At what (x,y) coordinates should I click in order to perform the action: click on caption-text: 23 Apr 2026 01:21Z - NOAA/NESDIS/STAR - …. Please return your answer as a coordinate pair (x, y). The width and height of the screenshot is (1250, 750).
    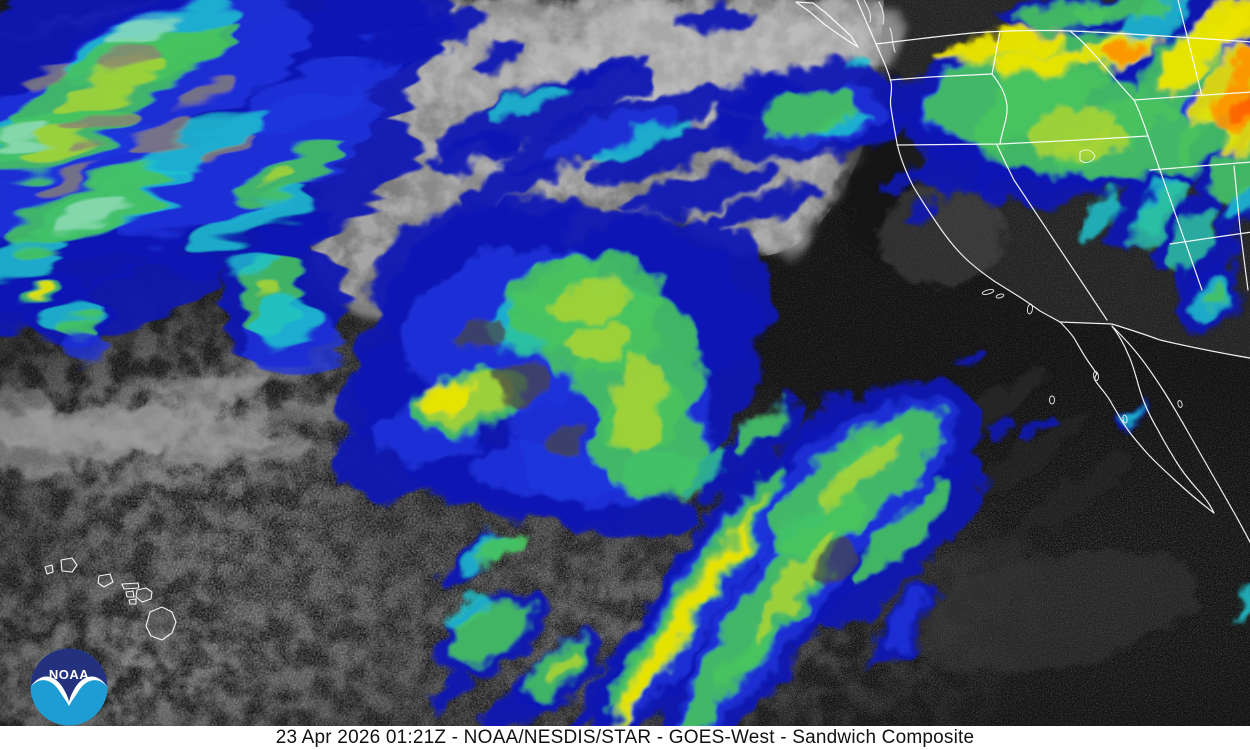
    Looking at the image, I should click on (625, 737).